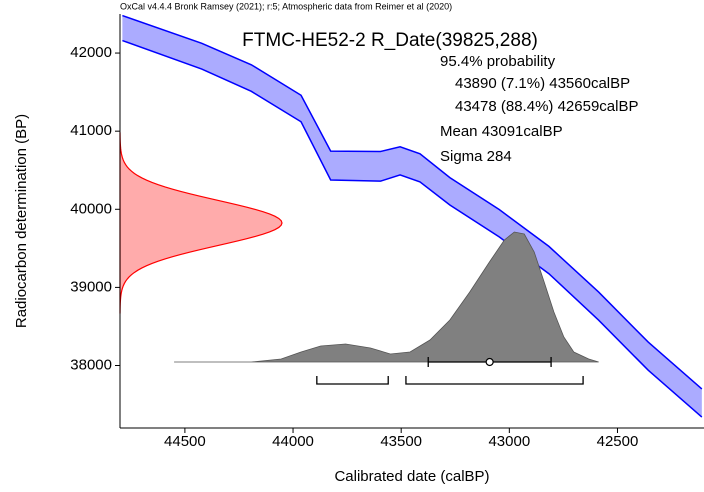  I want to click on y-tick-label: 38000, so click(91, 364).